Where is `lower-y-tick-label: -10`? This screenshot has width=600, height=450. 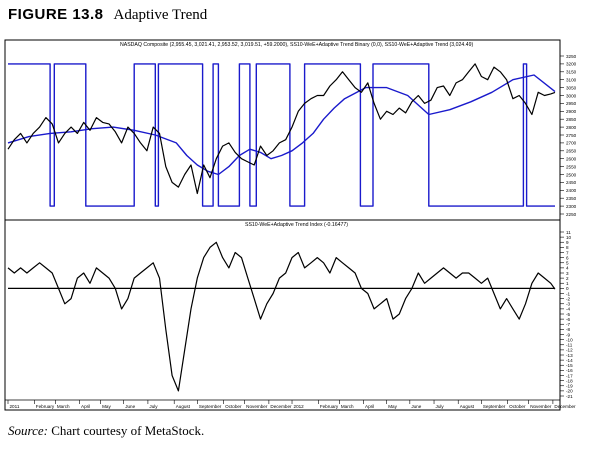
lower-y-tick-label: -10 is located at coordinates (569, 339).